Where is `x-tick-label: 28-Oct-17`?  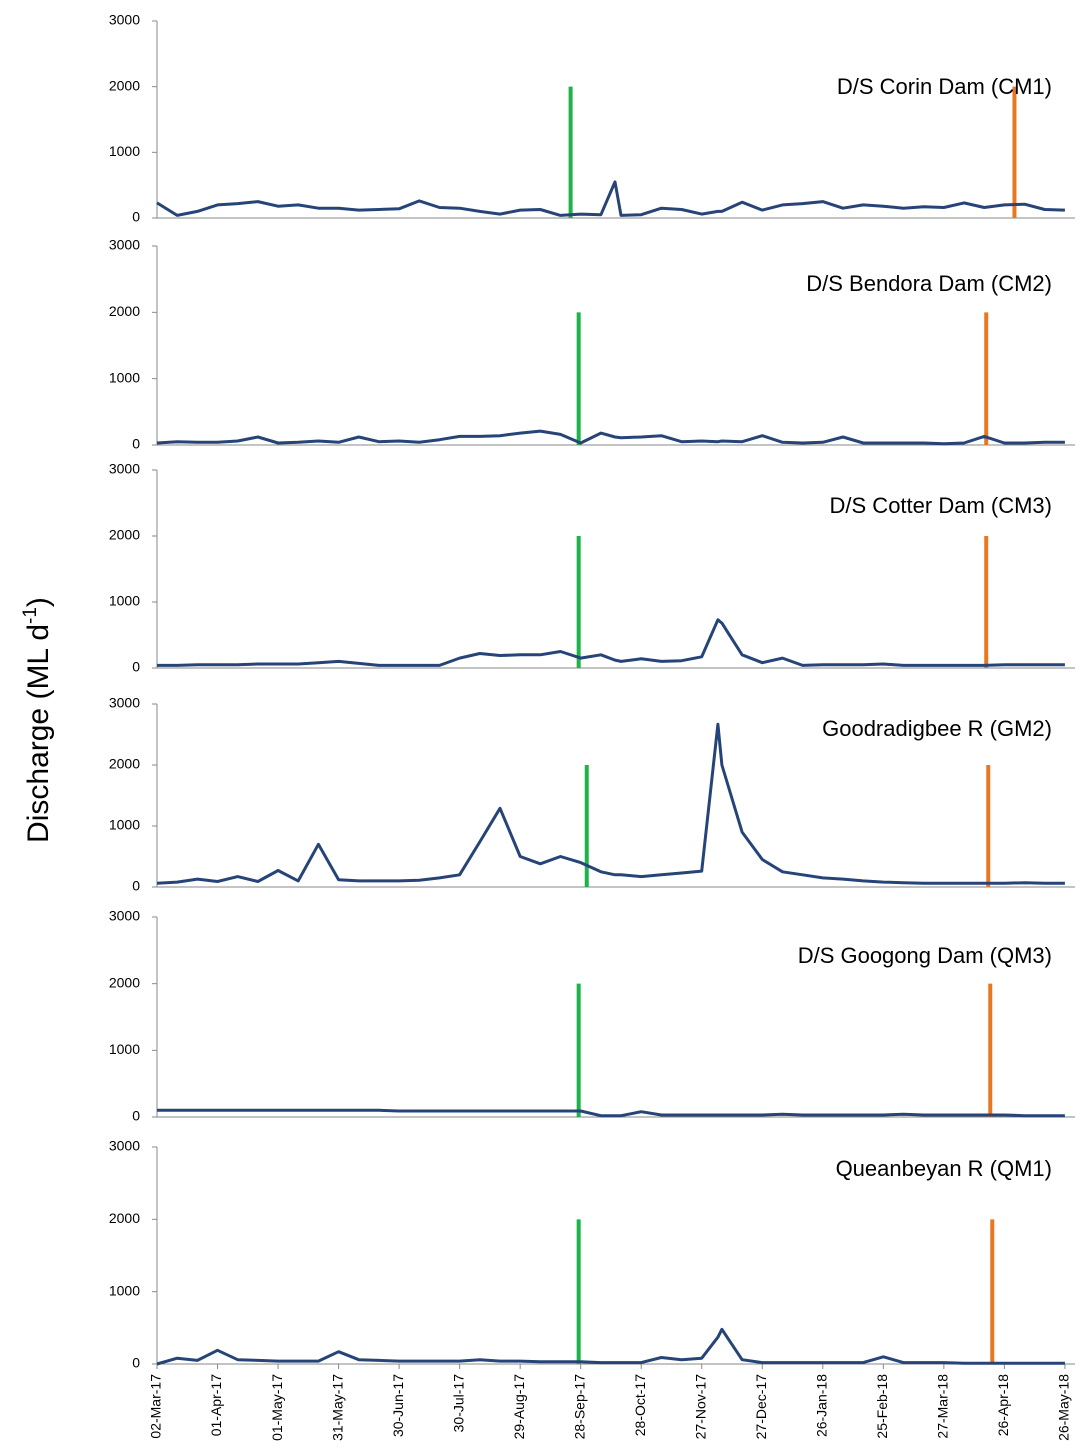
x-tick-label: 28-Oct-17 is located at coordinates (640, 1405).